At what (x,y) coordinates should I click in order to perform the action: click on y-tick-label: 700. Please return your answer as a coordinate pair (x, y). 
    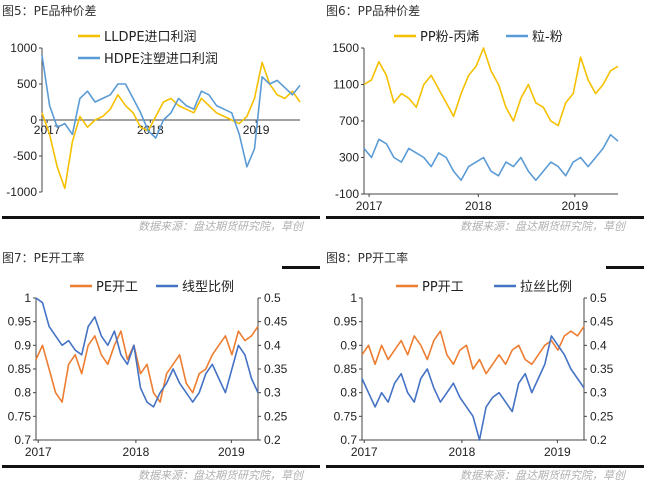
    Looking at the image, I should click on (349, 121).